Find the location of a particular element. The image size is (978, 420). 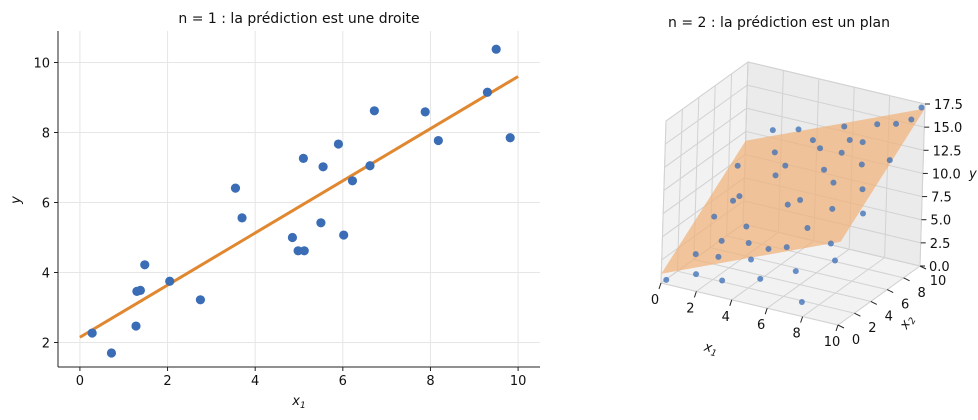

y-tick-label: 6 is located at coordinates (46, 204).